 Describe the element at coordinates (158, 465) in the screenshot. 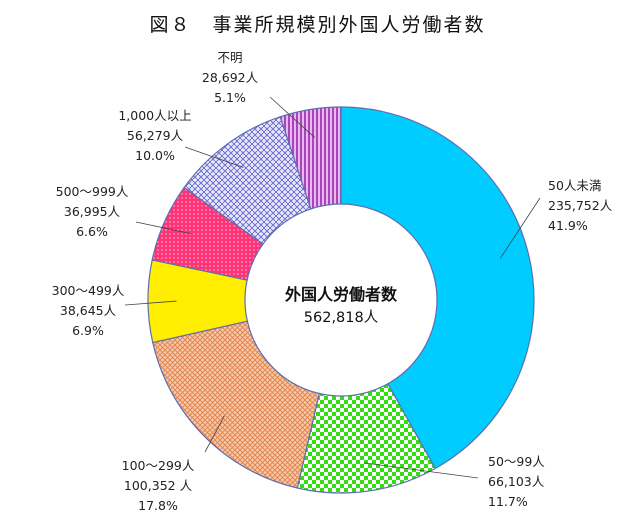

I see `slice-name: 100～299人` at that location.